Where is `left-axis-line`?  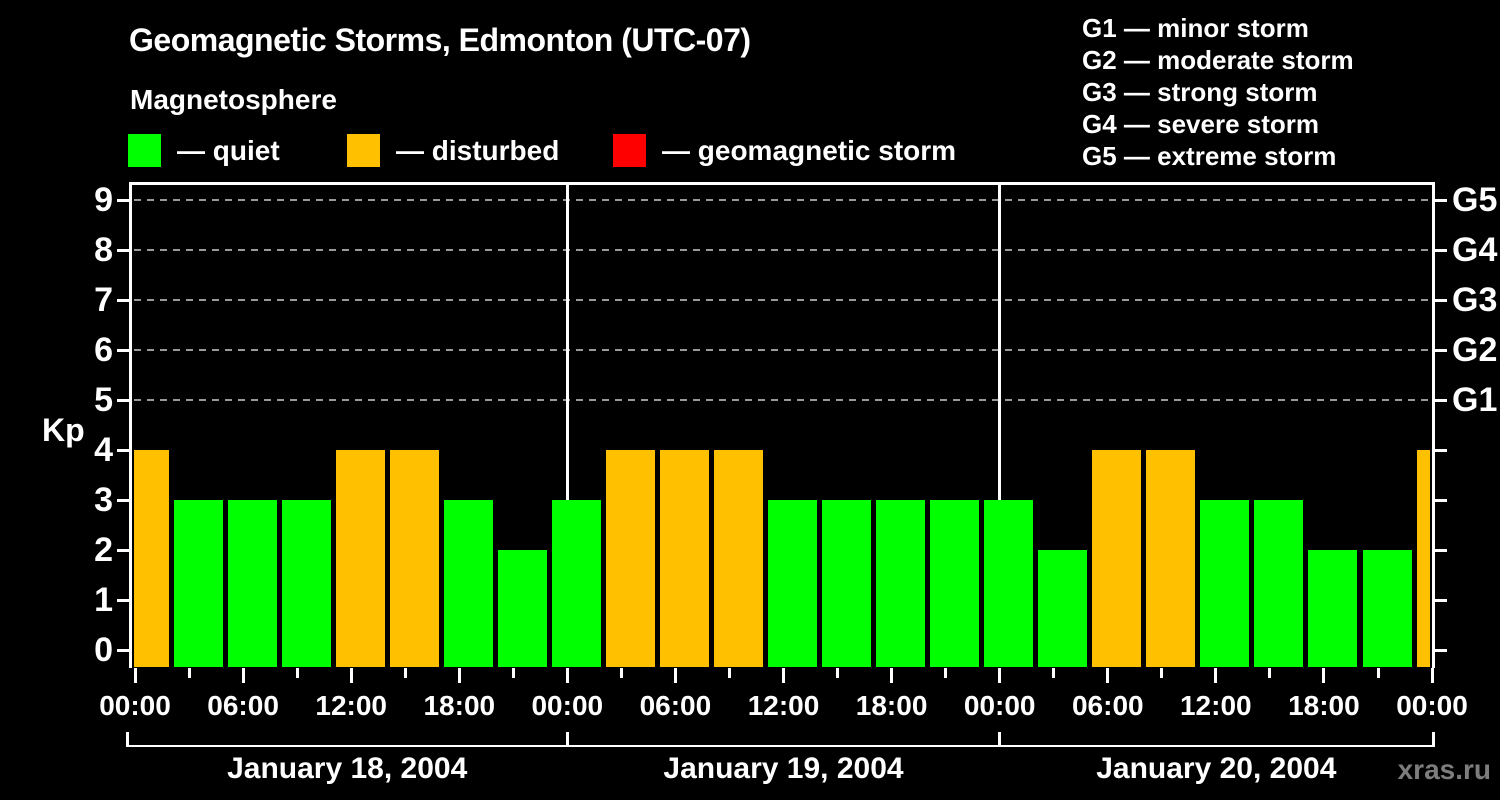
left-axis-line is located at coordinates (130, 425).